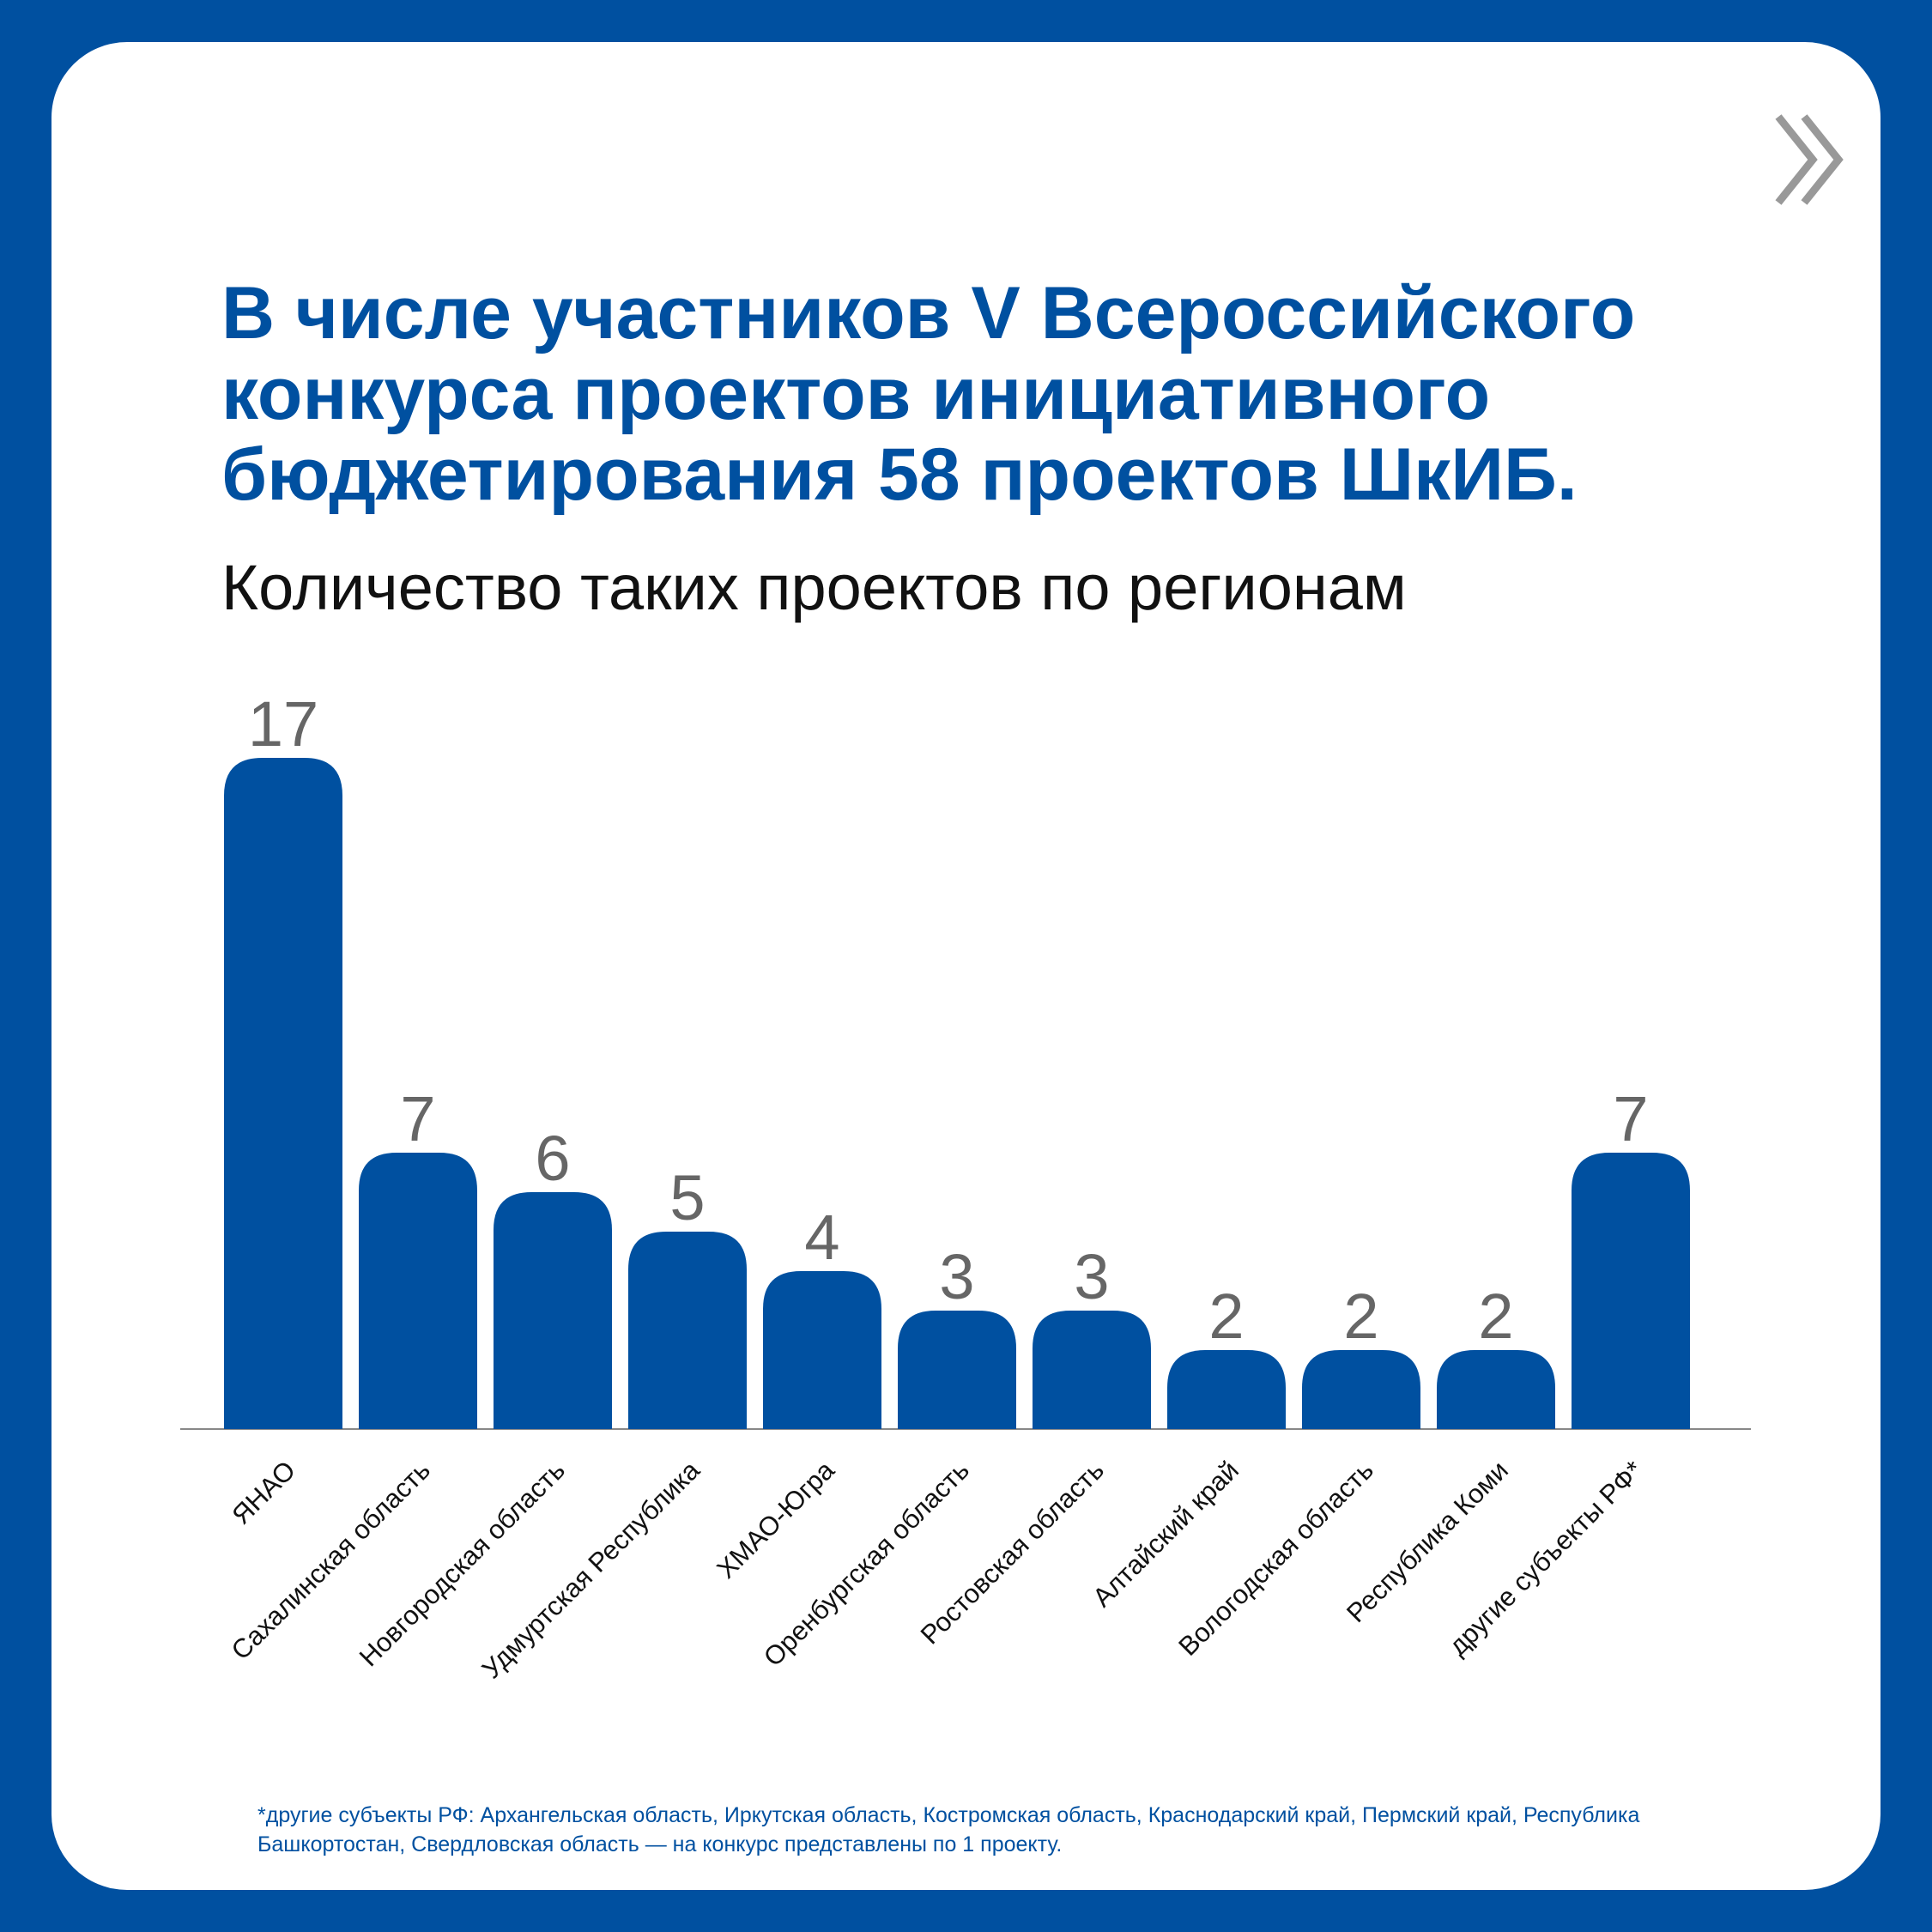  I want to click on category-label: ХМАО-Югра, so click(776, 1520).